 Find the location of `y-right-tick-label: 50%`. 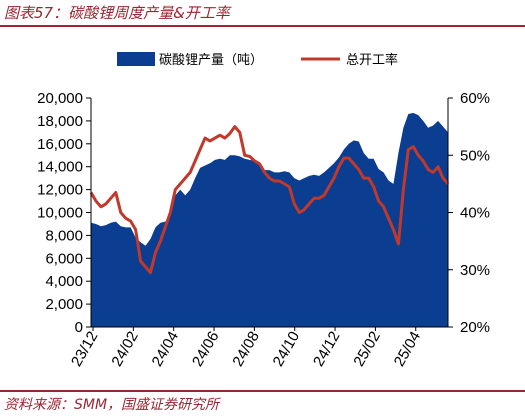

y-right-tick-label: 50% is located at coordinates (475, 155).